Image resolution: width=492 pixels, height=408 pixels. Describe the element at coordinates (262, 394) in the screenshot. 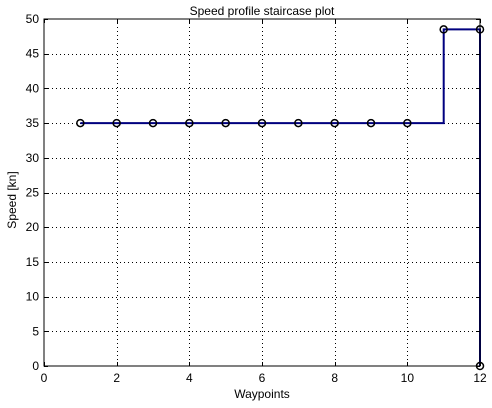

I see `x-axis-label: Waypoints` at that location.